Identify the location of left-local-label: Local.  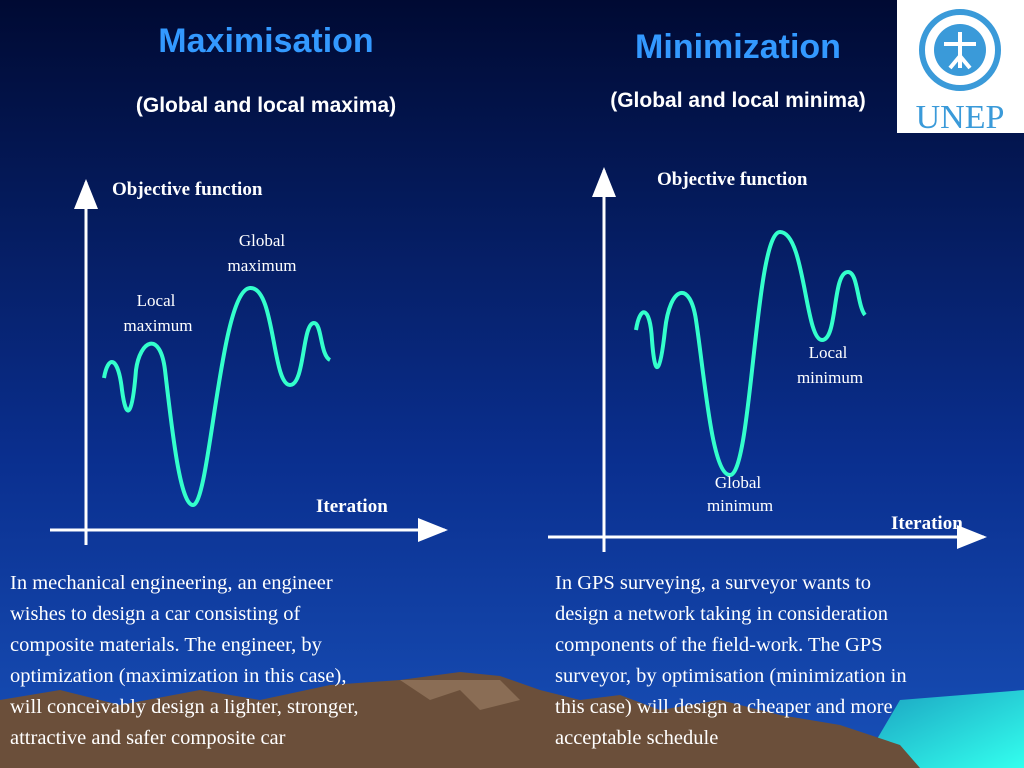
(156, 300).